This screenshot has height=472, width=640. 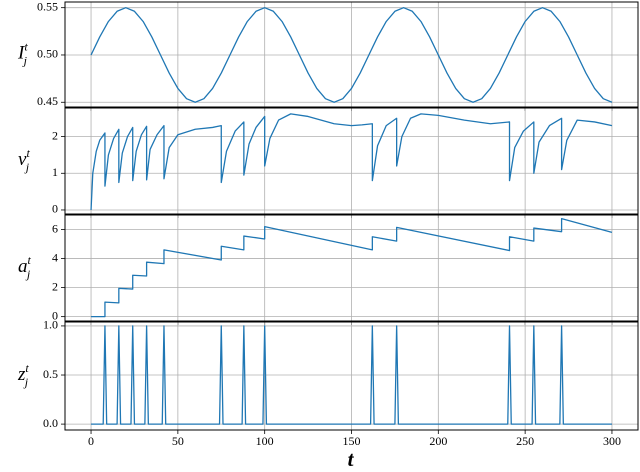 I want to click on y-tick-label: 0.5, so click(x=50, y=374).